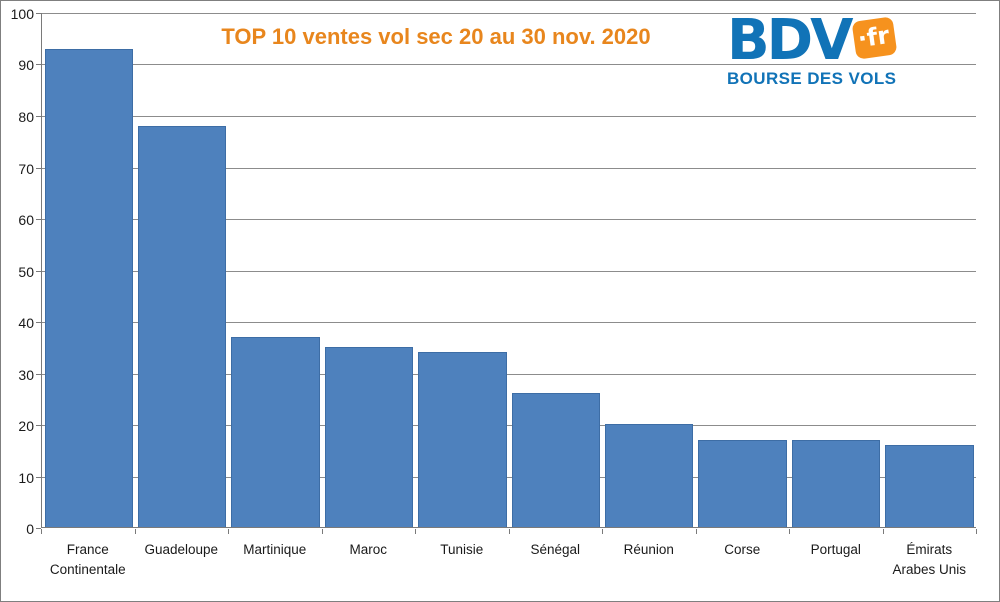  What do you see at coordinates (26, 169) in the screenshot?
I see `y-tick-label-70: 70` at bounding box center [26, 169].